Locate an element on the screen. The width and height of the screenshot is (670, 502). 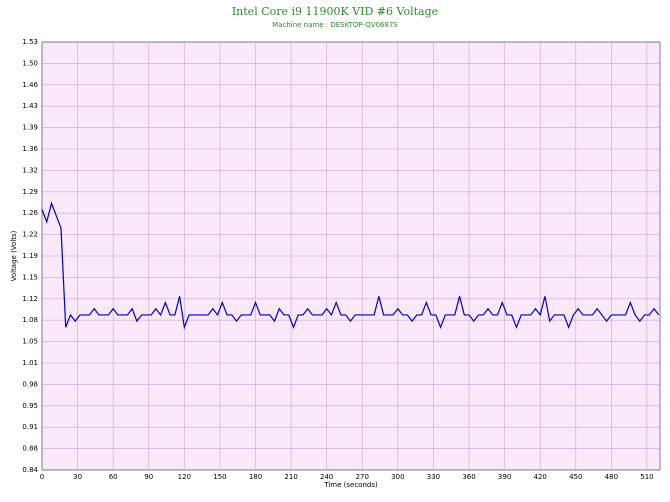
y-tick-label: 1.29 is located at coordinates (30, 192).